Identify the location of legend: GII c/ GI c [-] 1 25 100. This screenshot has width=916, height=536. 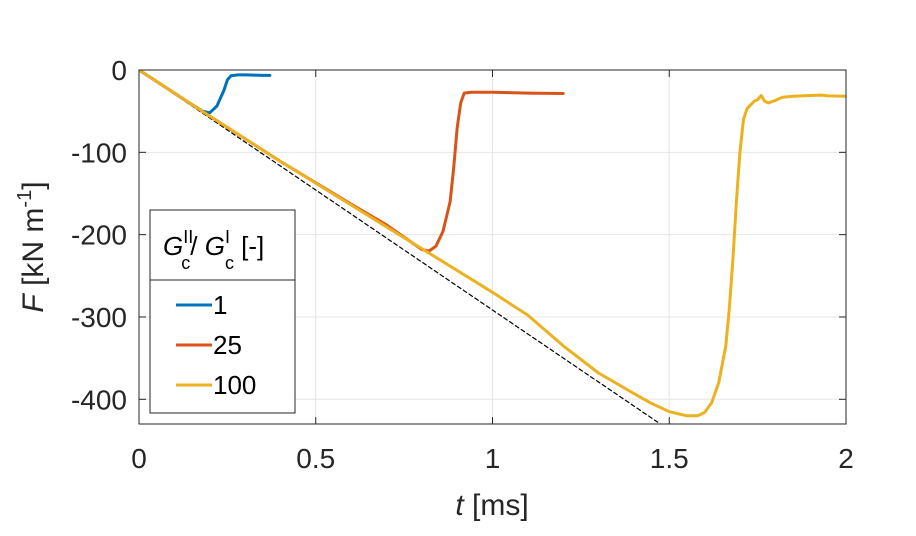
(222, 311).